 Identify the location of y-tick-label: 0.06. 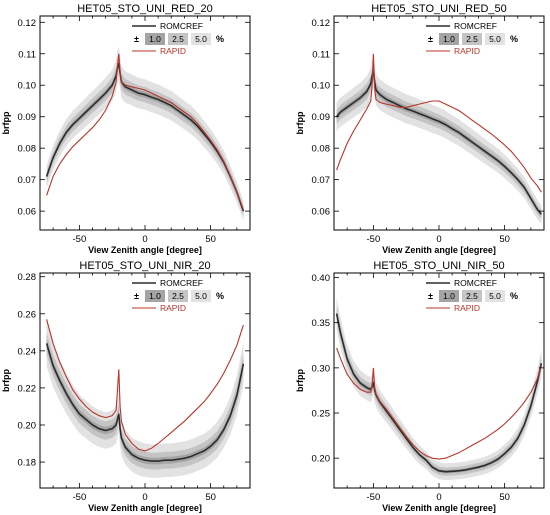
(321, 212).